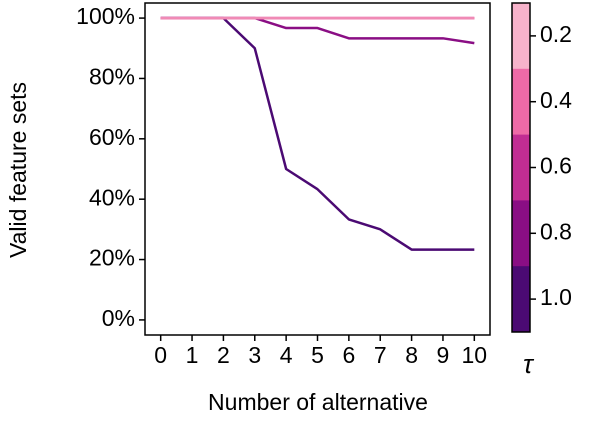  What do you see at coordinates (556, 34) in the screenshot?
I see `colorbar-tick-label: 0.2` at bounding box center [556, 34].